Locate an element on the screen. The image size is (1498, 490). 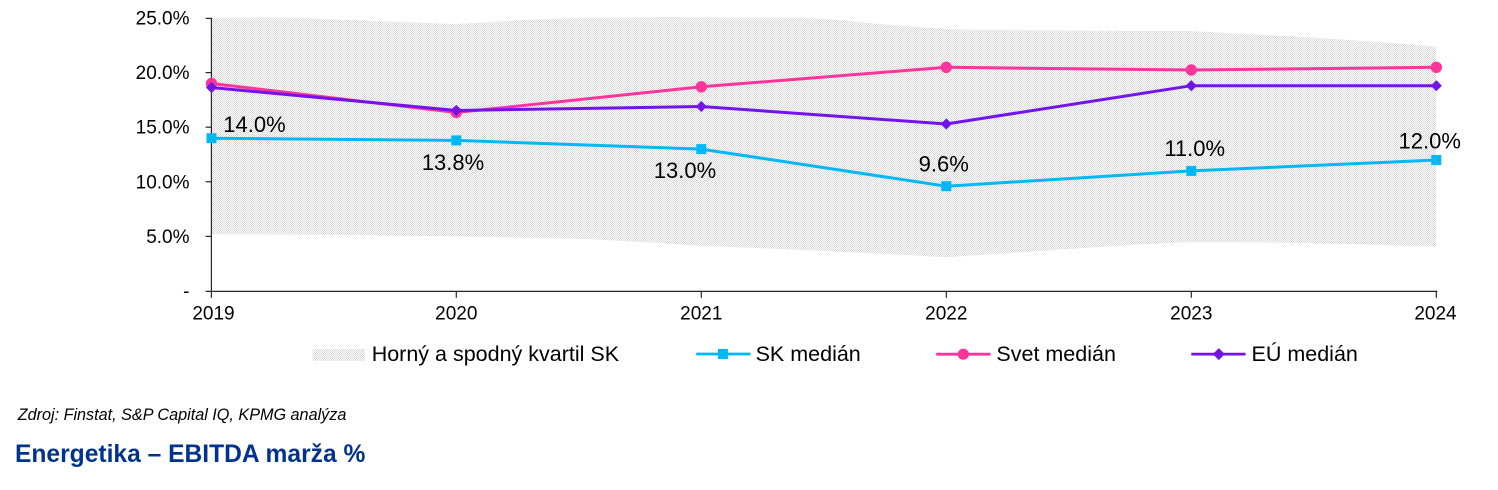
svg-text: 2024 is located at coordinates (1435, 314).